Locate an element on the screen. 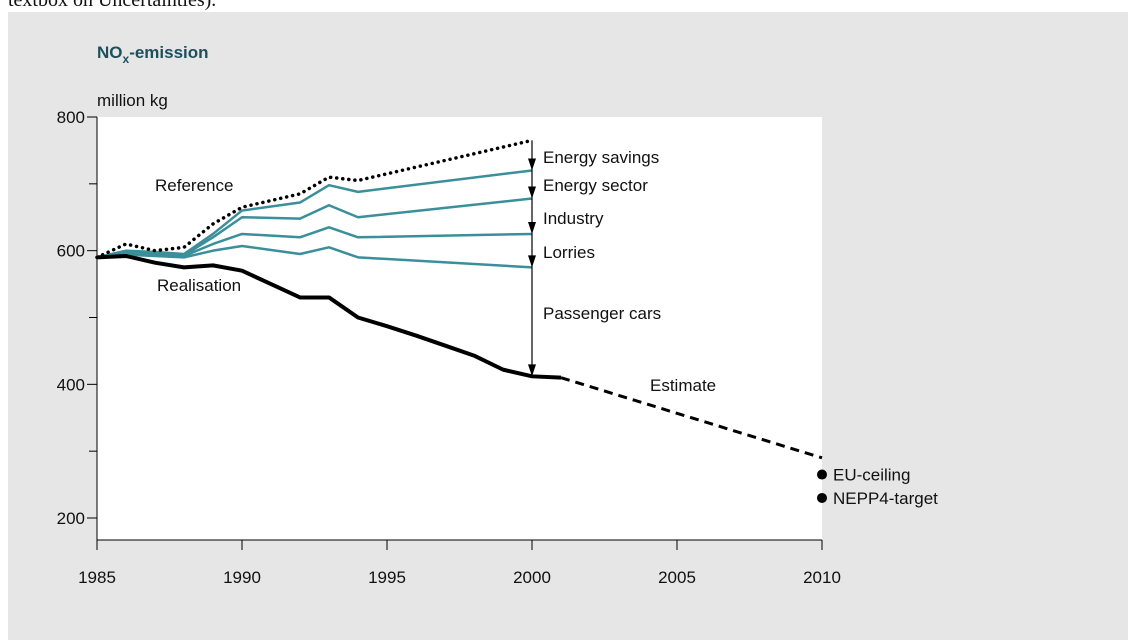  y-tick-label: 400 is located at coordinates (71, 384).